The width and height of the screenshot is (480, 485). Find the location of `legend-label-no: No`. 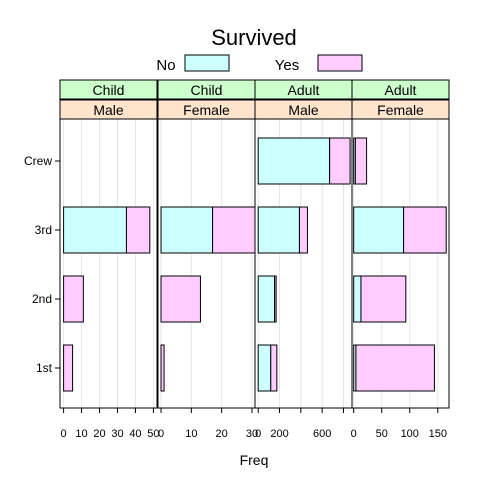

legend-label-no: No is located at coordinates (165, 65).